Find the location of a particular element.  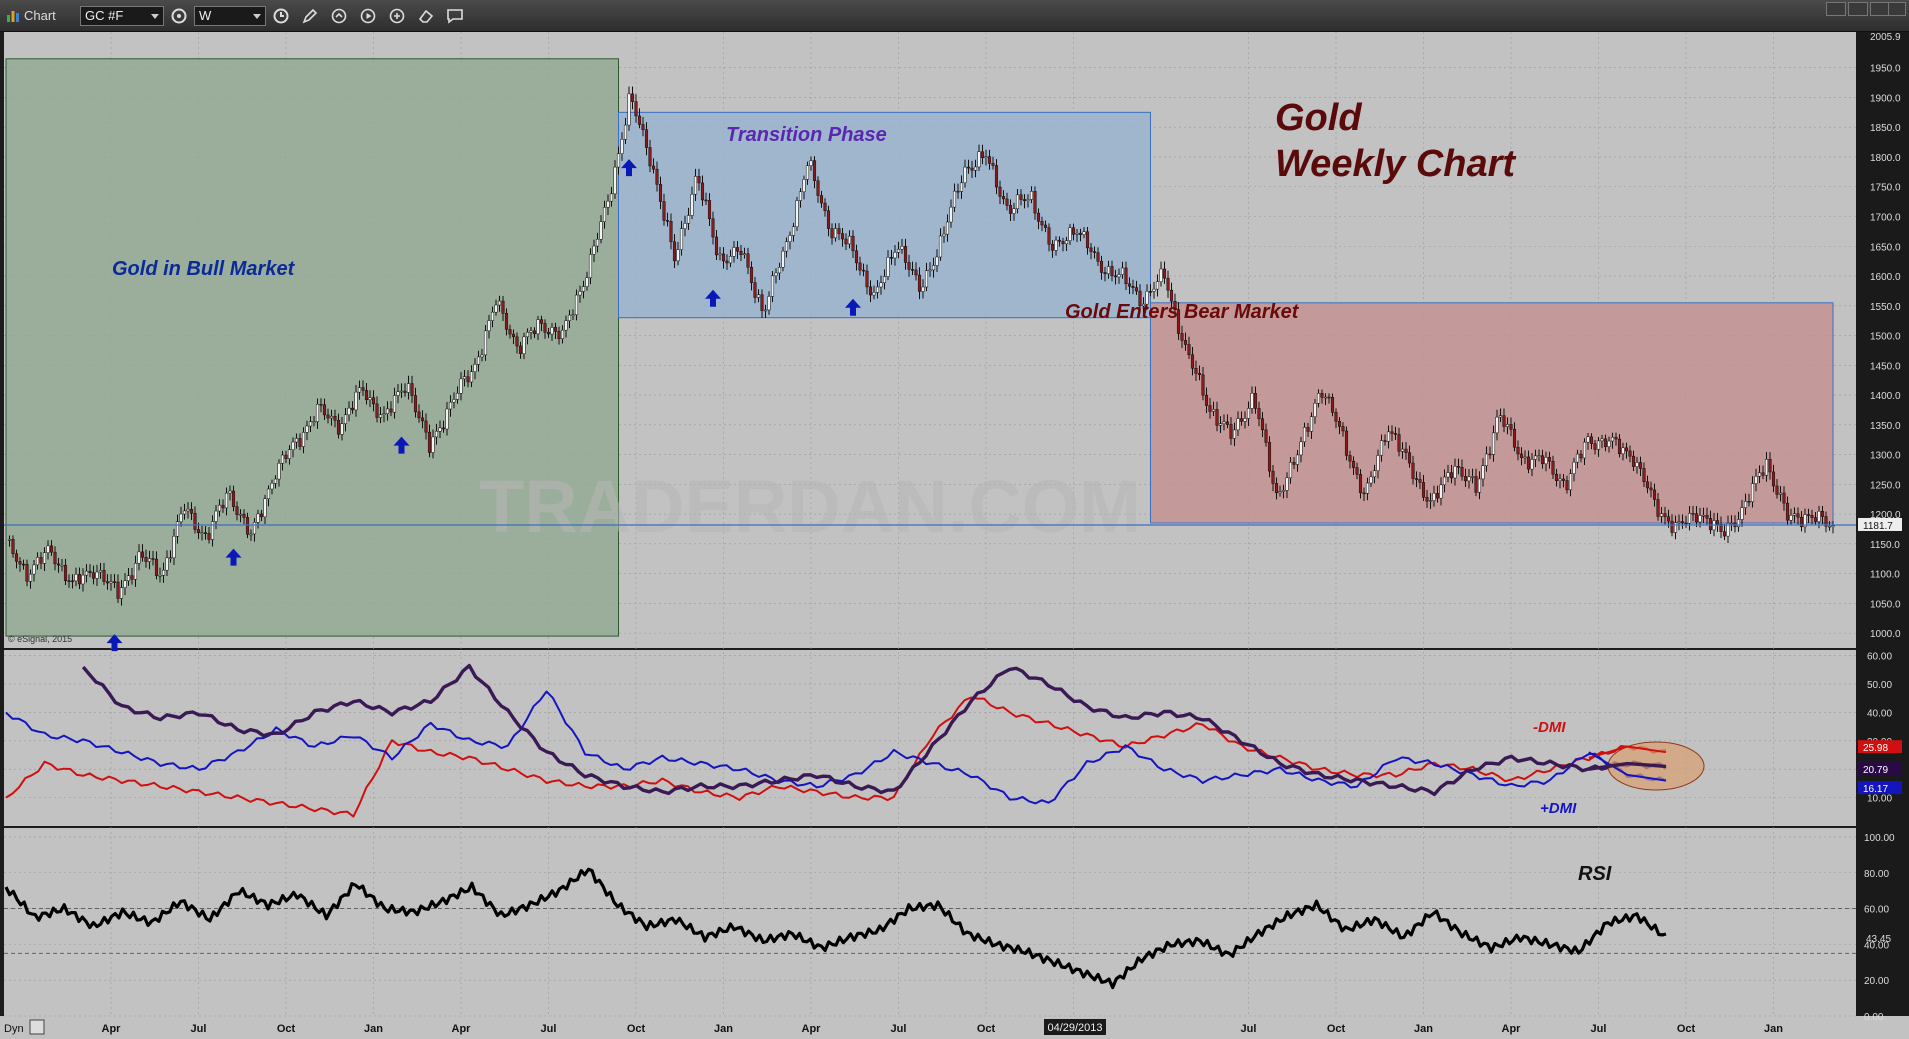

eraser-button is located at coordinates (426, 16).